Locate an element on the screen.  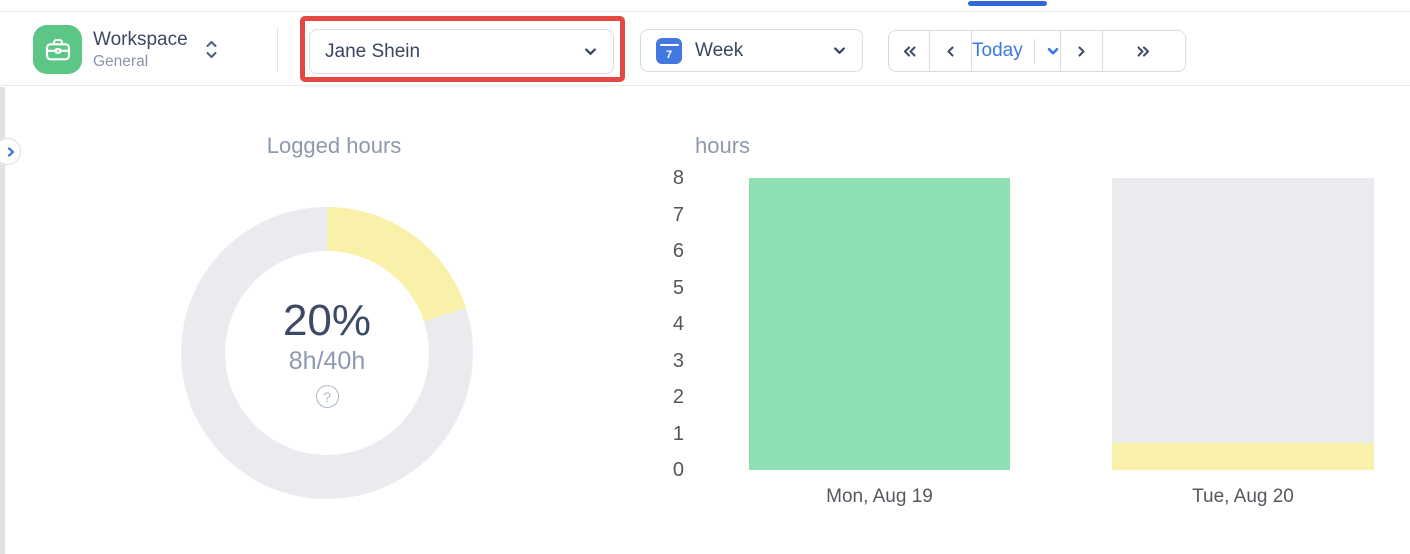
member-dropdown: Jane Shein is located at coordinates (461, 51).